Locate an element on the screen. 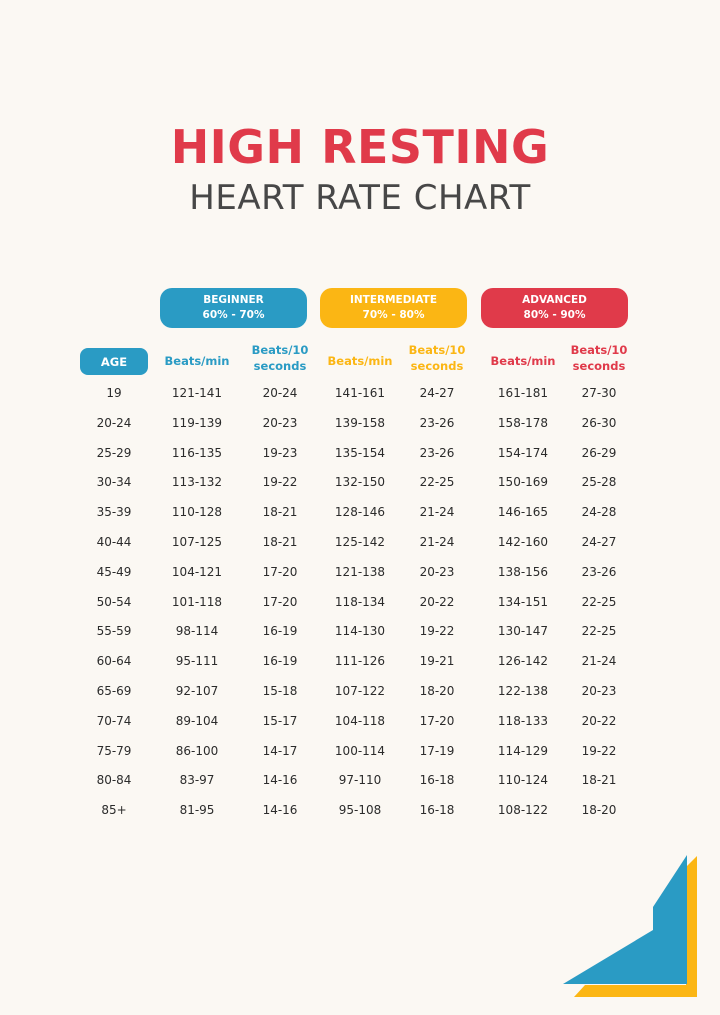 The width and height of the screenshot is (720, 1015). table-cell: 114-129 is located at coordinates (523, 750).